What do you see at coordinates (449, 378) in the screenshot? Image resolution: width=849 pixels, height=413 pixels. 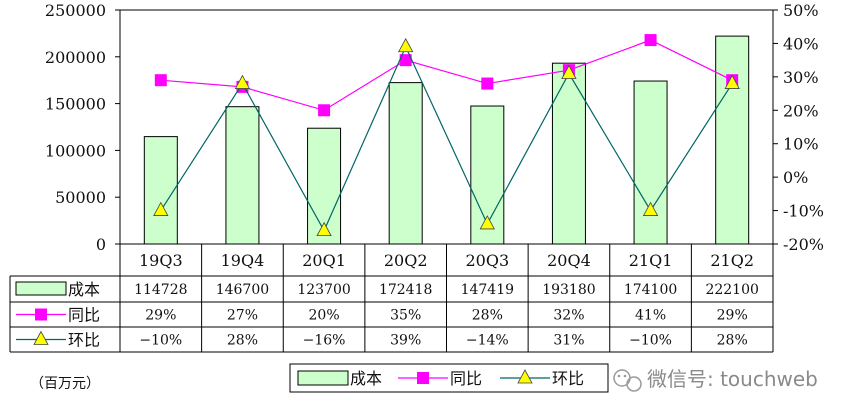 I see `legend: 成本 同比 环比` at bounding box center [449, 378].